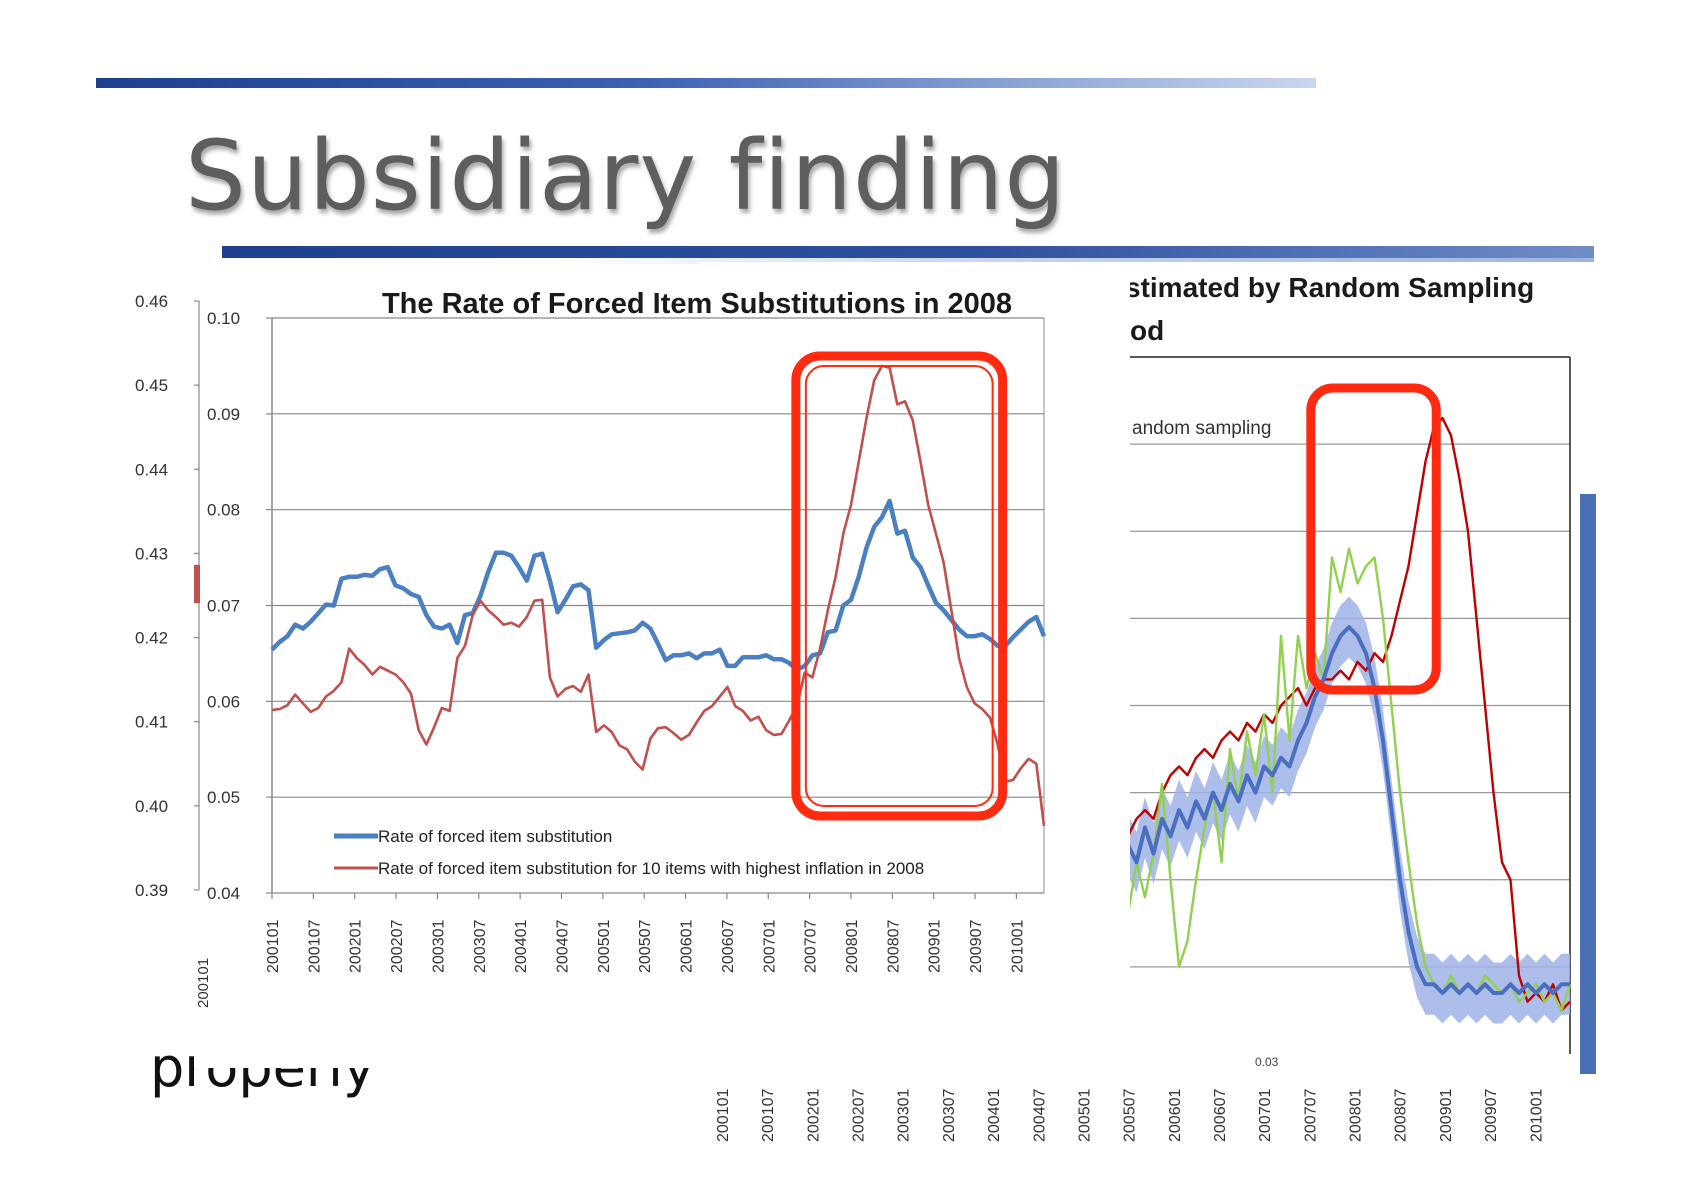  Describe the element at coordinates (1314, 810) in the screenshot. I see `series-line-blue` at that location.